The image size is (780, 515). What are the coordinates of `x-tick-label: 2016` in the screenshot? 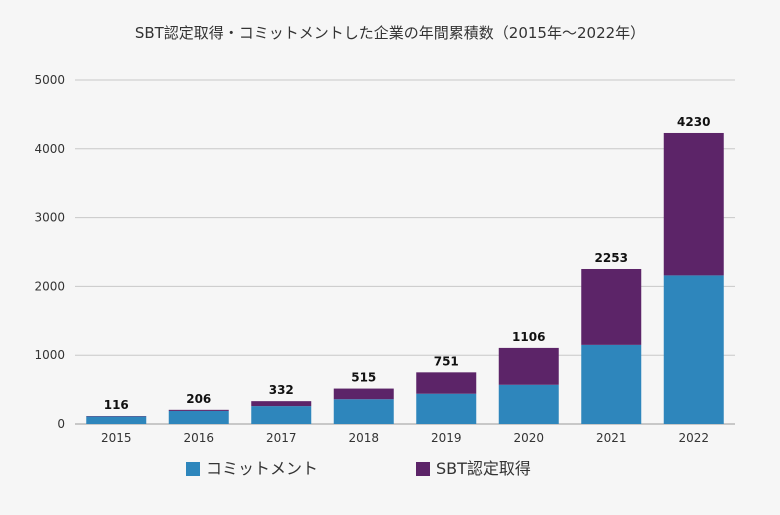 It's located at (198, 438).